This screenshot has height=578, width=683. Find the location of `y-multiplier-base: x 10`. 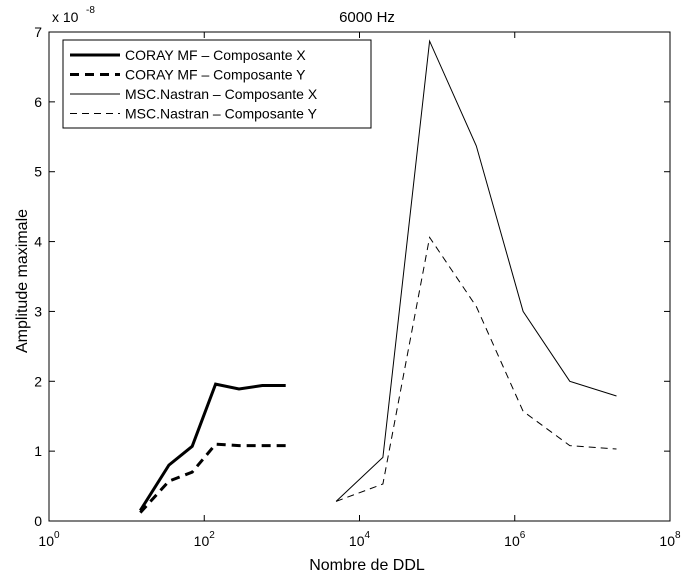

y-multiplier-base: x 10 is located at coordinates (65, 17).